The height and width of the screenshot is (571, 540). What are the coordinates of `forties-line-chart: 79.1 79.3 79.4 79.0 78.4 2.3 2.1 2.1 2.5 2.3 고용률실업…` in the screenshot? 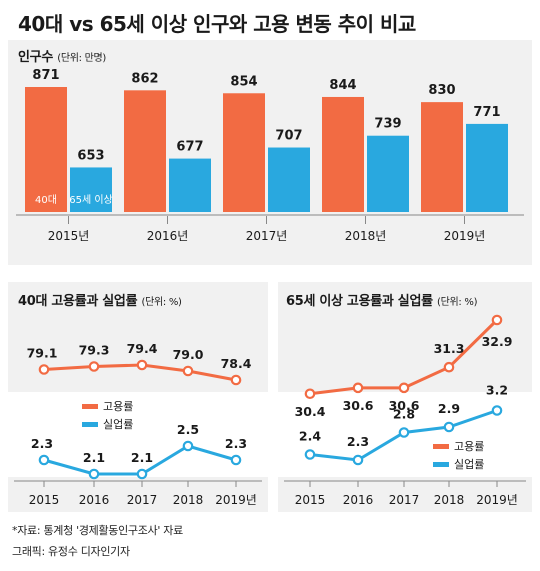 It's located at (138, 424).